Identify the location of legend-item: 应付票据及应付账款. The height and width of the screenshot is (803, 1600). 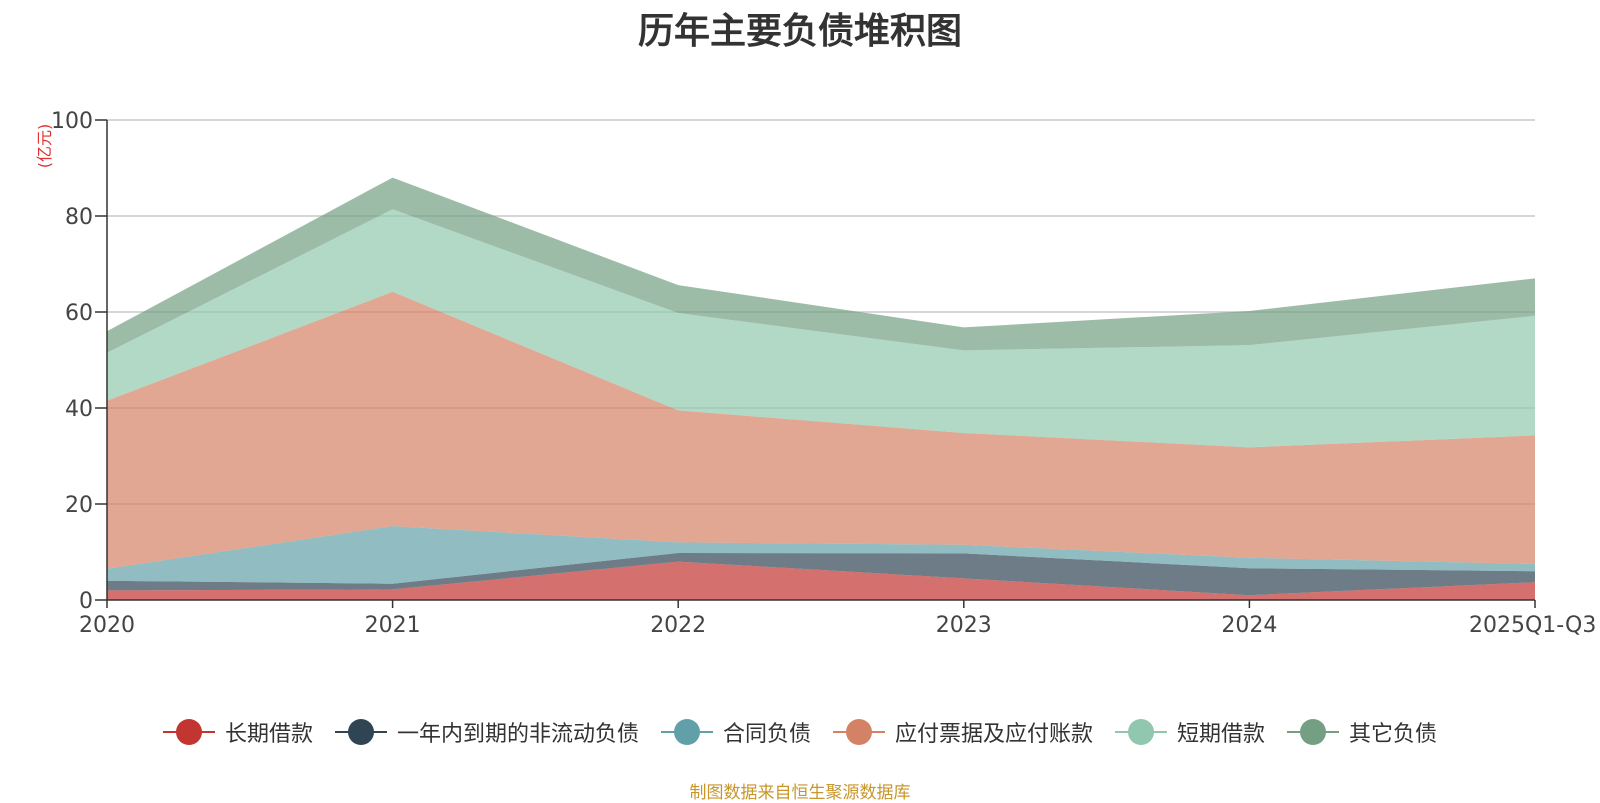
(963, 732).